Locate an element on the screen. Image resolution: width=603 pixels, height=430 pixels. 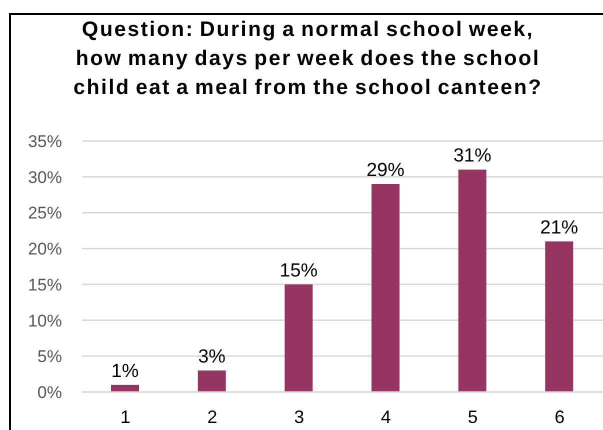
data-label: 21% is located at coordinates (559, 227).